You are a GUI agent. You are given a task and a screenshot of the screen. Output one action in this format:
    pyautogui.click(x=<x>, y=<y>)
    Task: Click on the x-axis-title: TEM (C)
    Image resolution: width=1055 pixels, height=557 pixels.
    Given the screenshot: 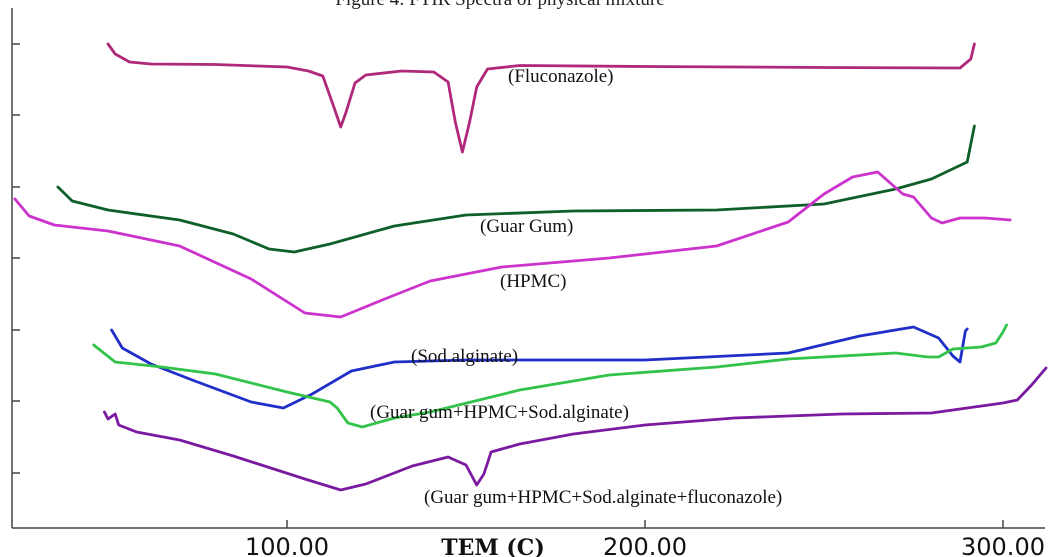 What is the action you would take?
    pyautogui.click(x=492, y=546)
    